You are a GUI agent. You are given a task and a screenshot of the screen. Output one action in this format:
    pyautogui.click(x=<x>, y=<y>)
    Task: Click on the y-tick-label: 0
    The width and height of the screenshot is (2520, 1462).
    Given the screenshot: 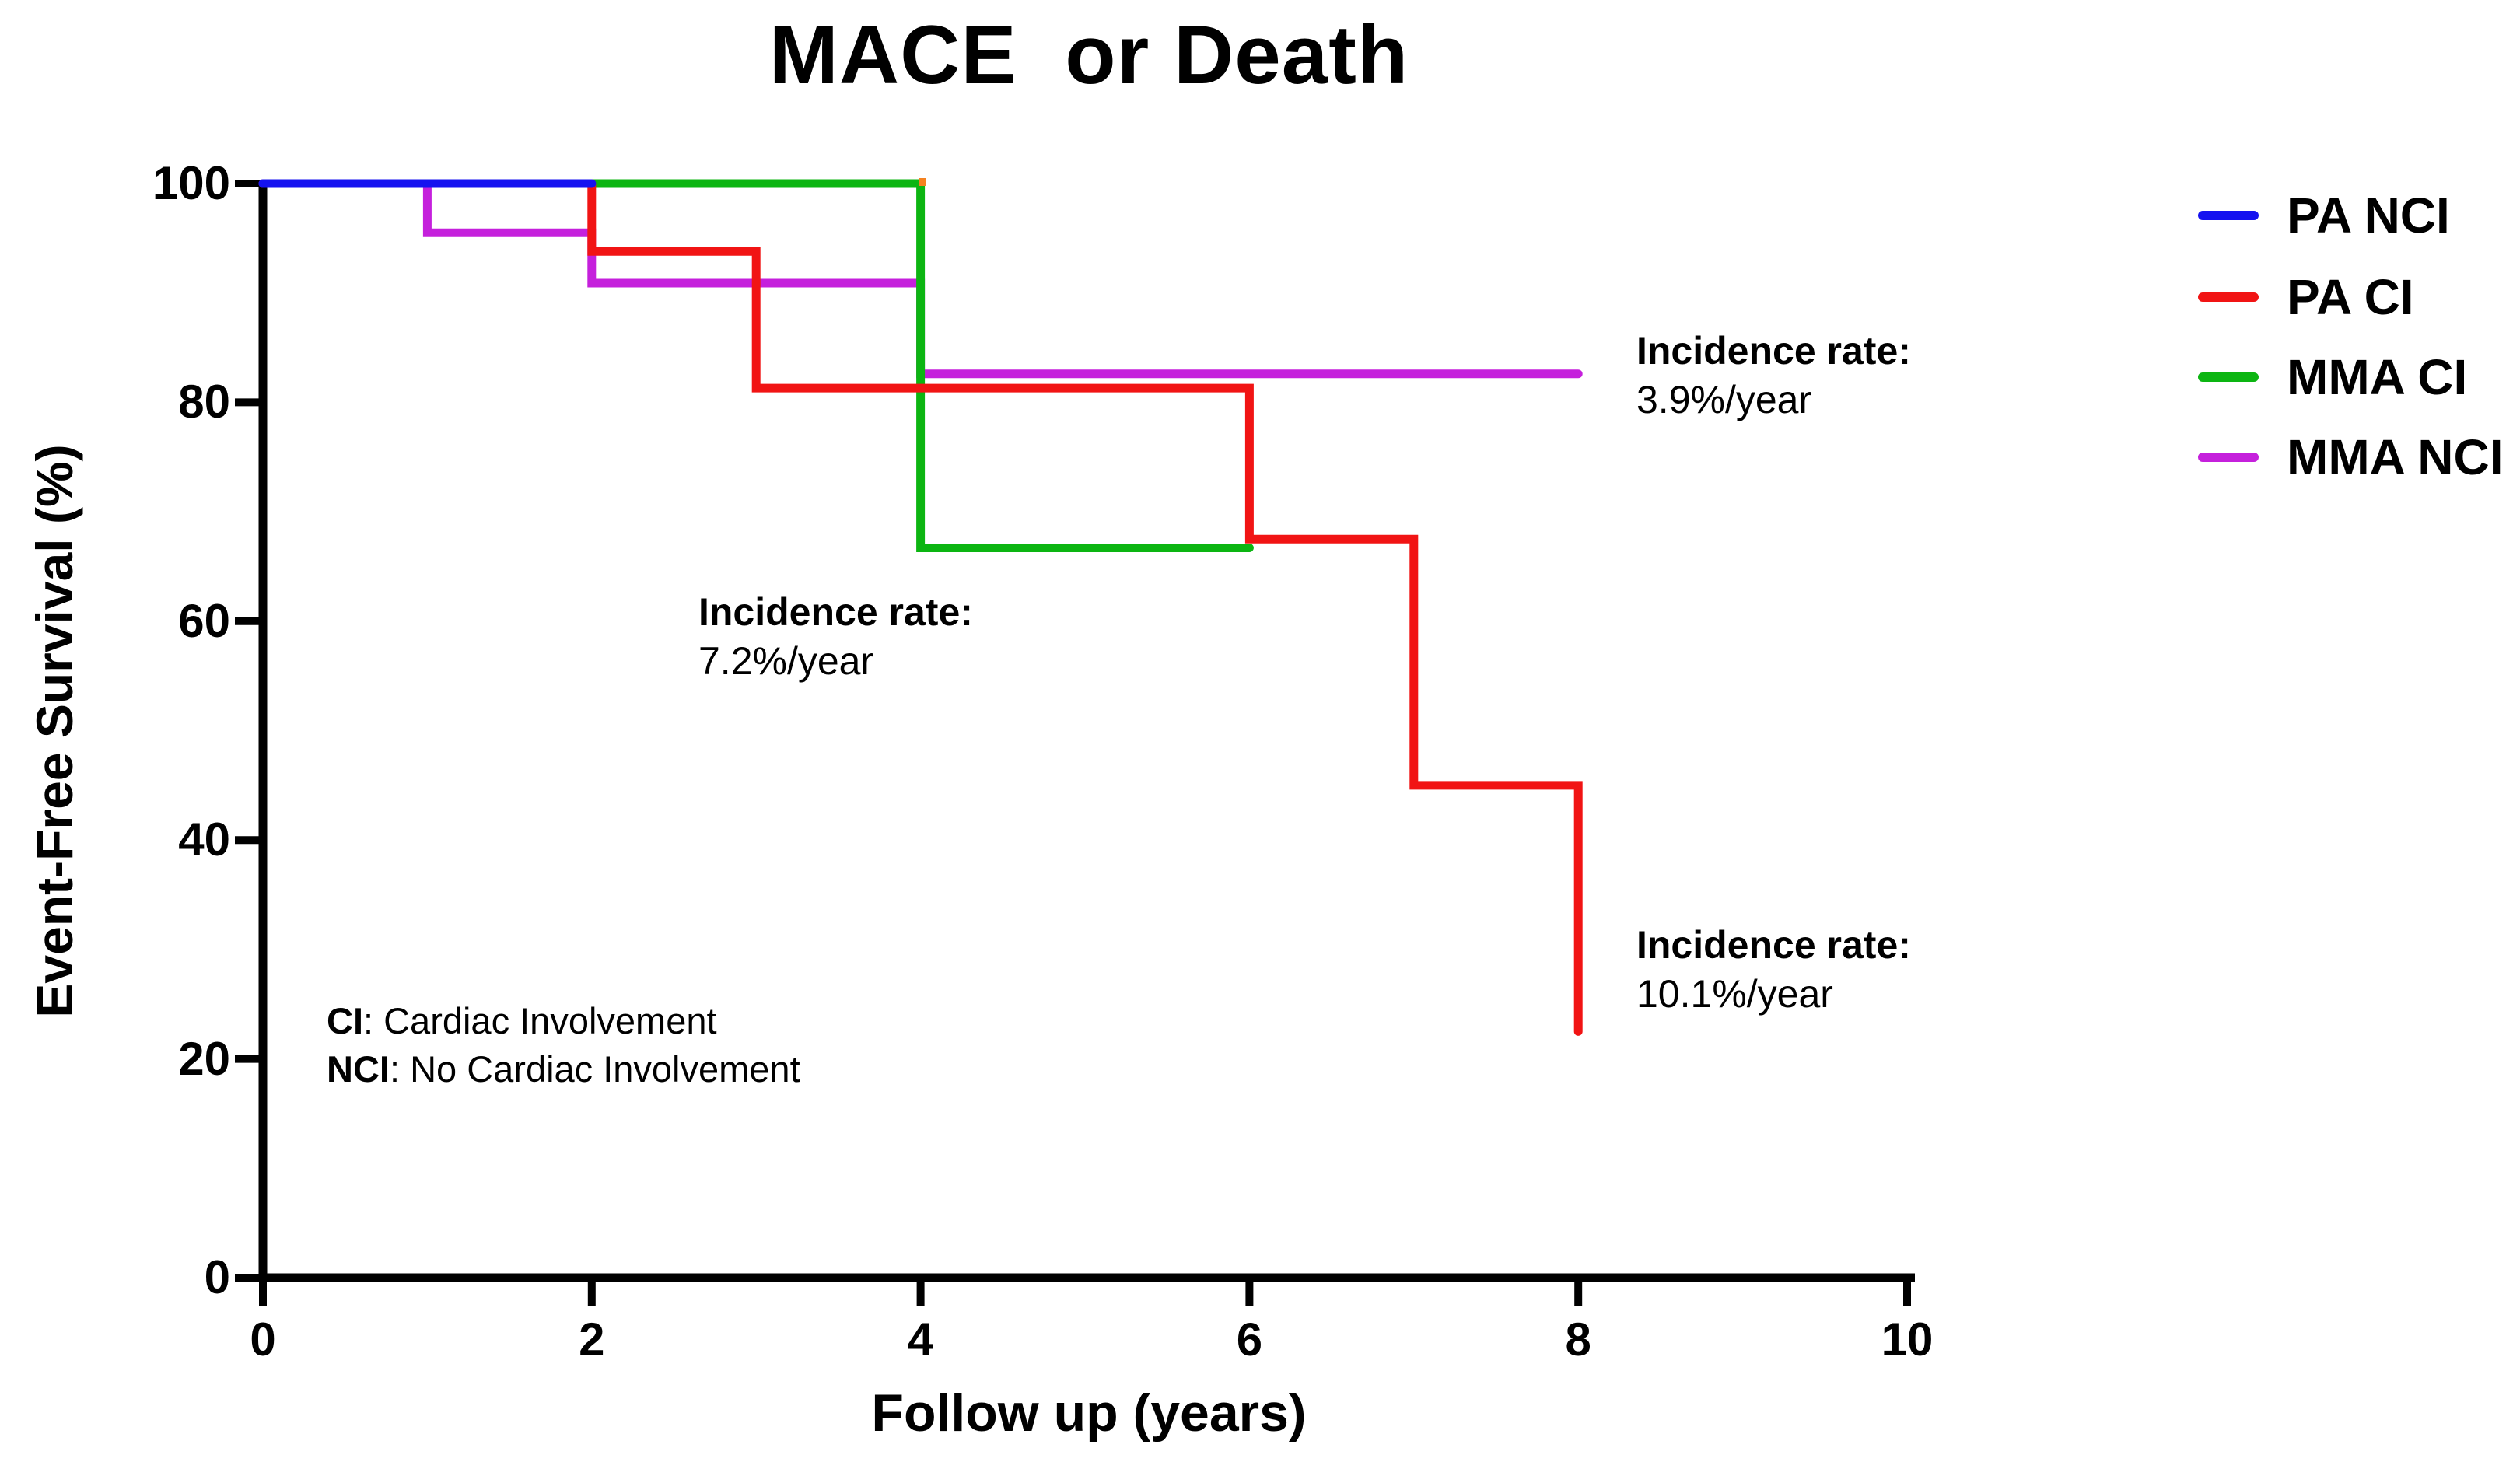 What is the action you would take?
    pyautogui.click(x=217, y=1277)
    